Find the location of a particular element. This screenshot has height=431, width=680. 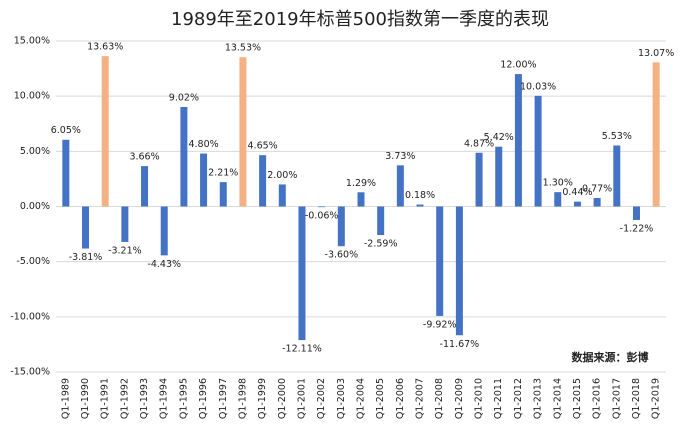

x-tick-label: Q1-2010 is located at coordinates (479, 398).